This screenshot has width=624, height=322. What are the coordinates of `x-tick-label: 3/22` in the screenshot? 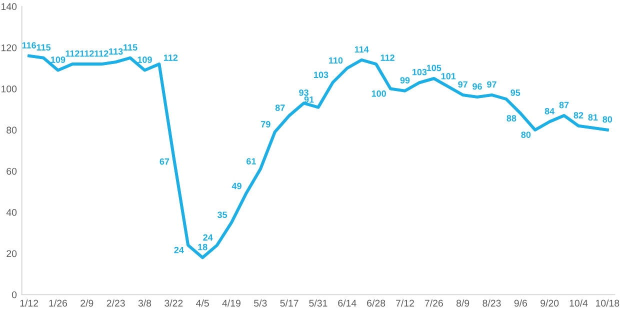 It's located at (173, 303).